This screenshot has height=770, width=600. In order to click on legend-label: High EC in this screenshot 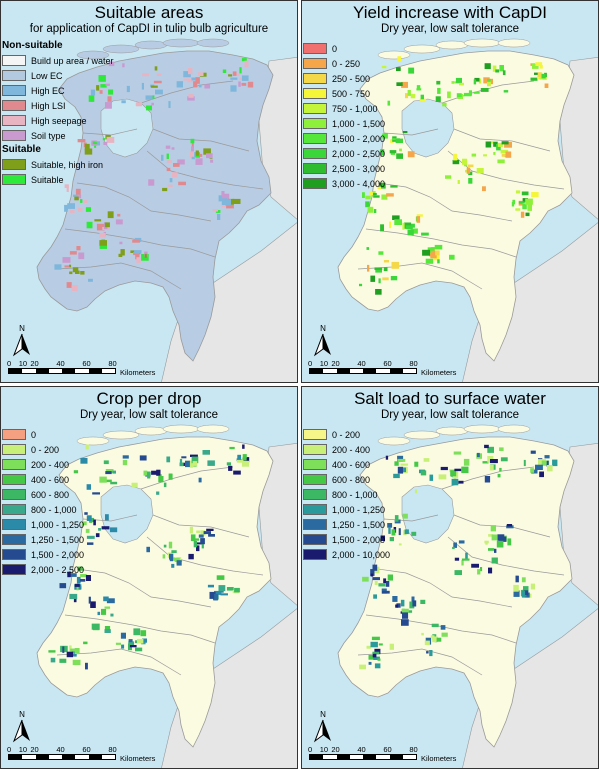, I will do `click(48, 90)`.